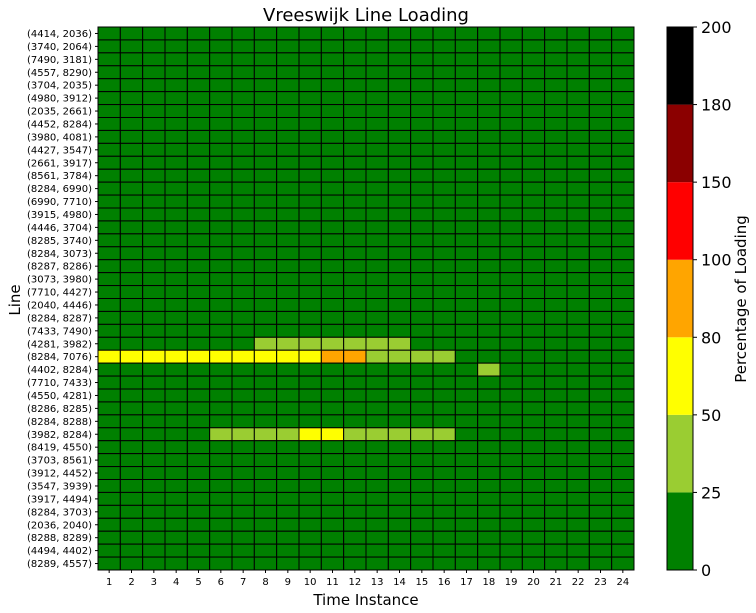 Image resolution: width=756 pixels, height=613 pixels. Describe the element at coordinates (622, 582) in the screenshot. I see `x-tick-label: 24` at that location.